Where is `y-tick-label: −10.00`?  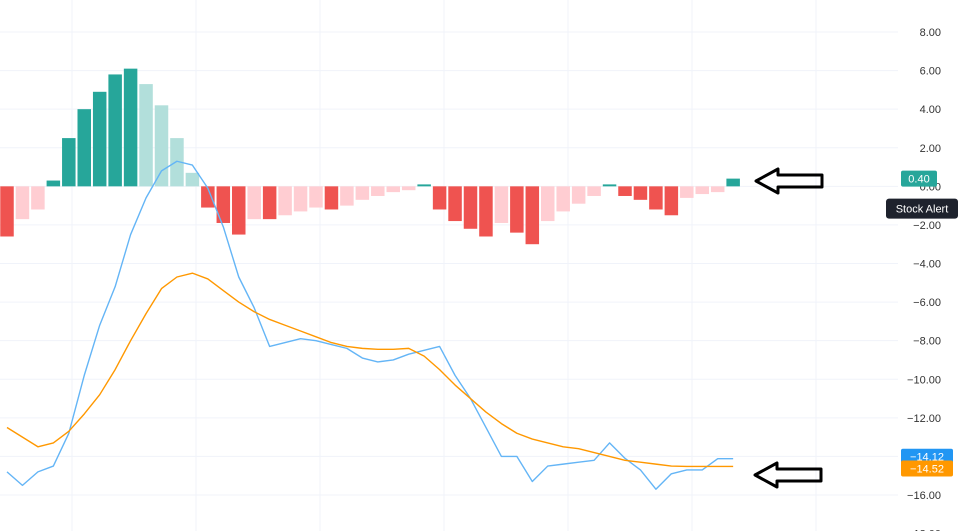
y-tick-label: −10.00 is located at coordinates (924, 380).